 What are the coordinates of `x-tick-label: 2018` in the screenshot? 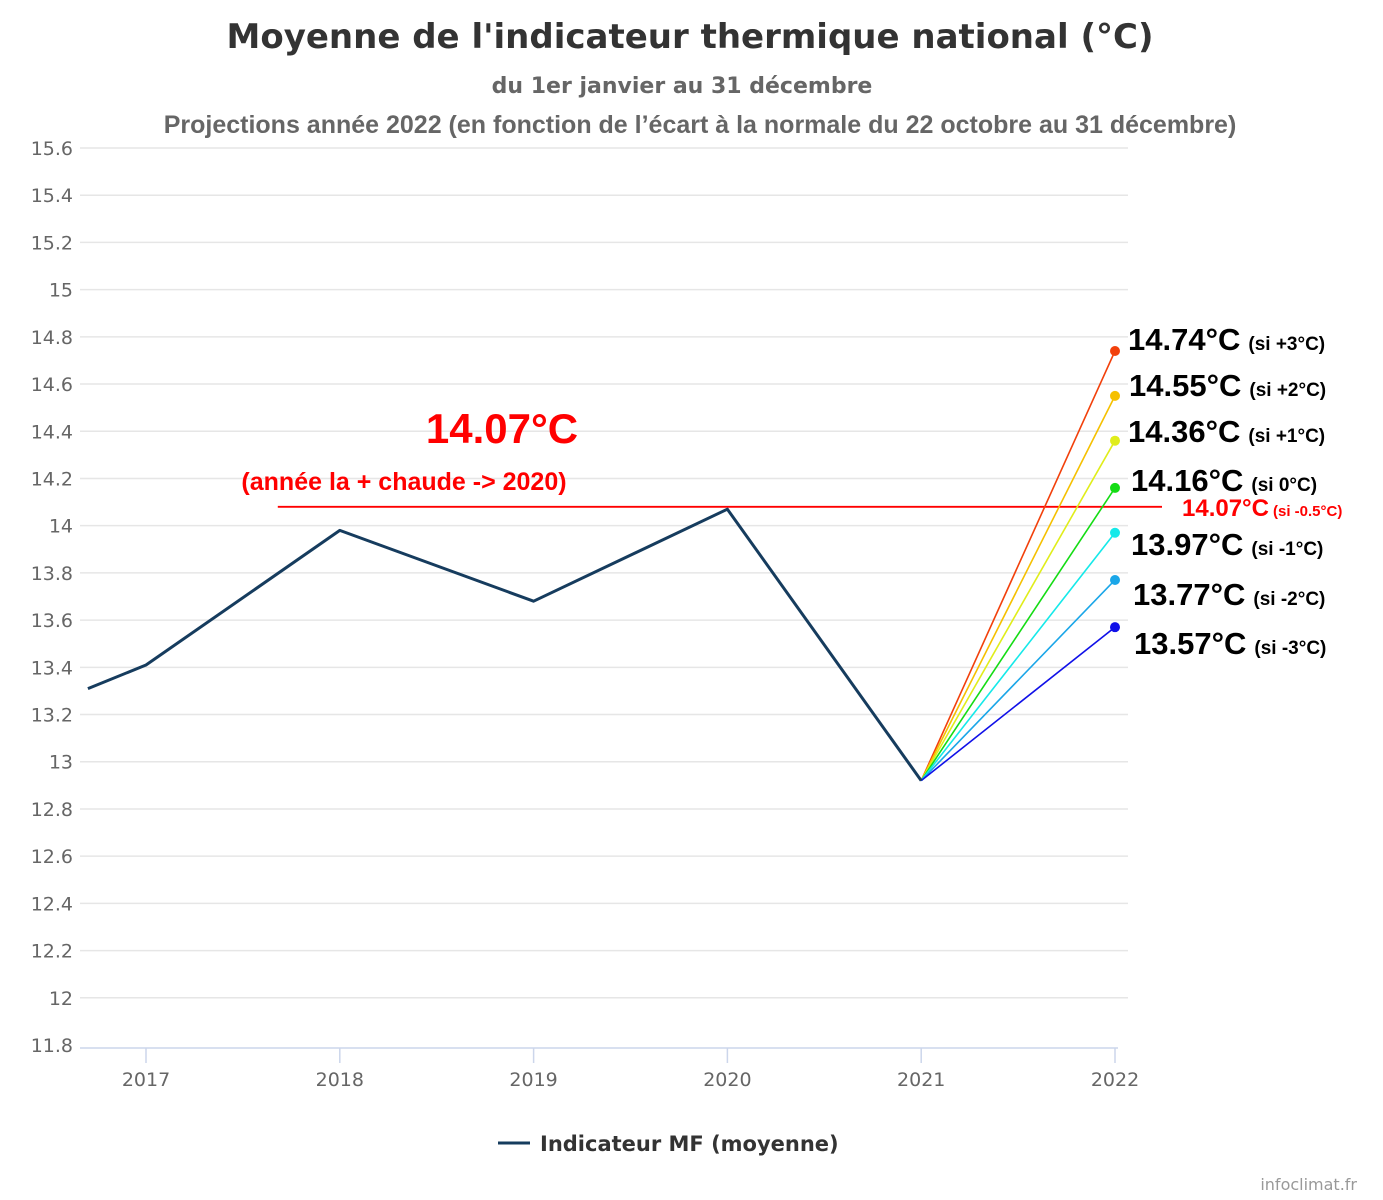 It's located at (340, 1080).